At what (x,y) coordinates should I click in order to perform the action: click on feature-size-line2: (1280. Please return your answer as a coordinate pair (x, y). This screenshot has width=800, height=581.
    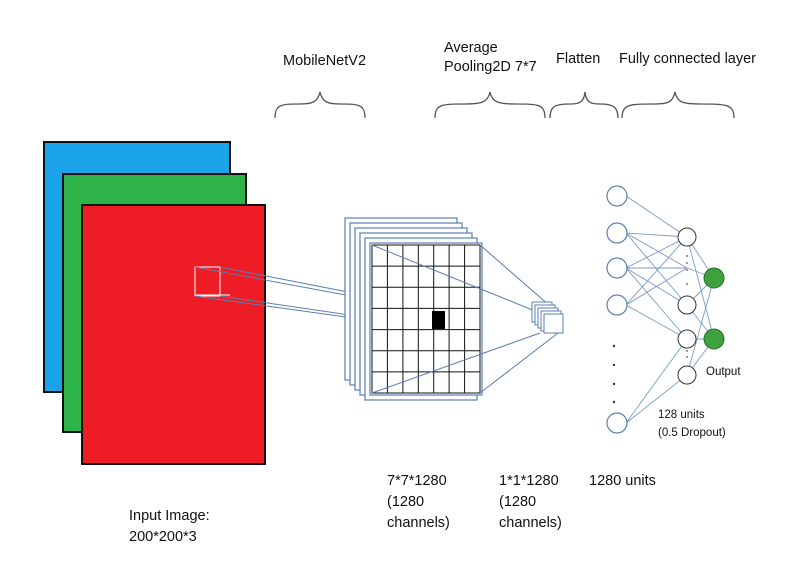
    Looking at the image, I should click on (405, 502).